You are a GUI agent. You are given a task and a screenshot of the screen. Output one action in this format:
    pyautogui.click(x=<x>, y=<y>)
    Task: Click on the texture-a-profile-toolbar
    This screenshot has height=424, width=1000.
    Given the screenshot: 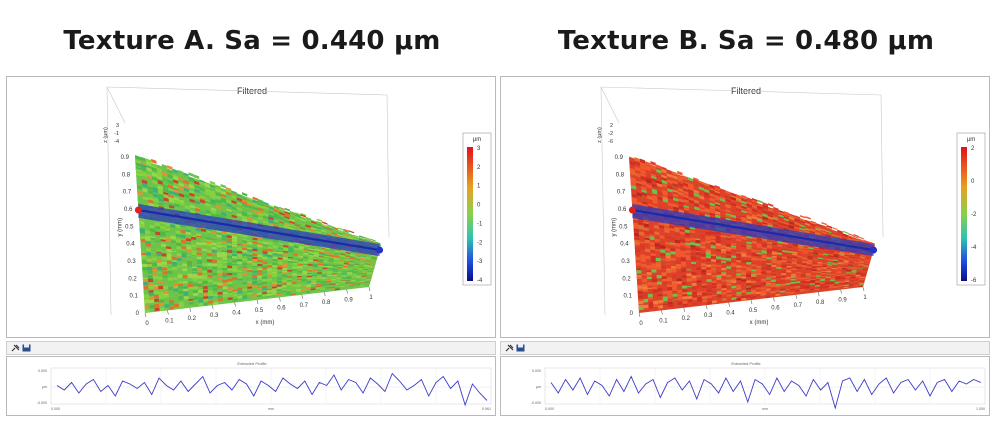 What is the action you would take?
    pyautogui.click(x=251, y=348)
    